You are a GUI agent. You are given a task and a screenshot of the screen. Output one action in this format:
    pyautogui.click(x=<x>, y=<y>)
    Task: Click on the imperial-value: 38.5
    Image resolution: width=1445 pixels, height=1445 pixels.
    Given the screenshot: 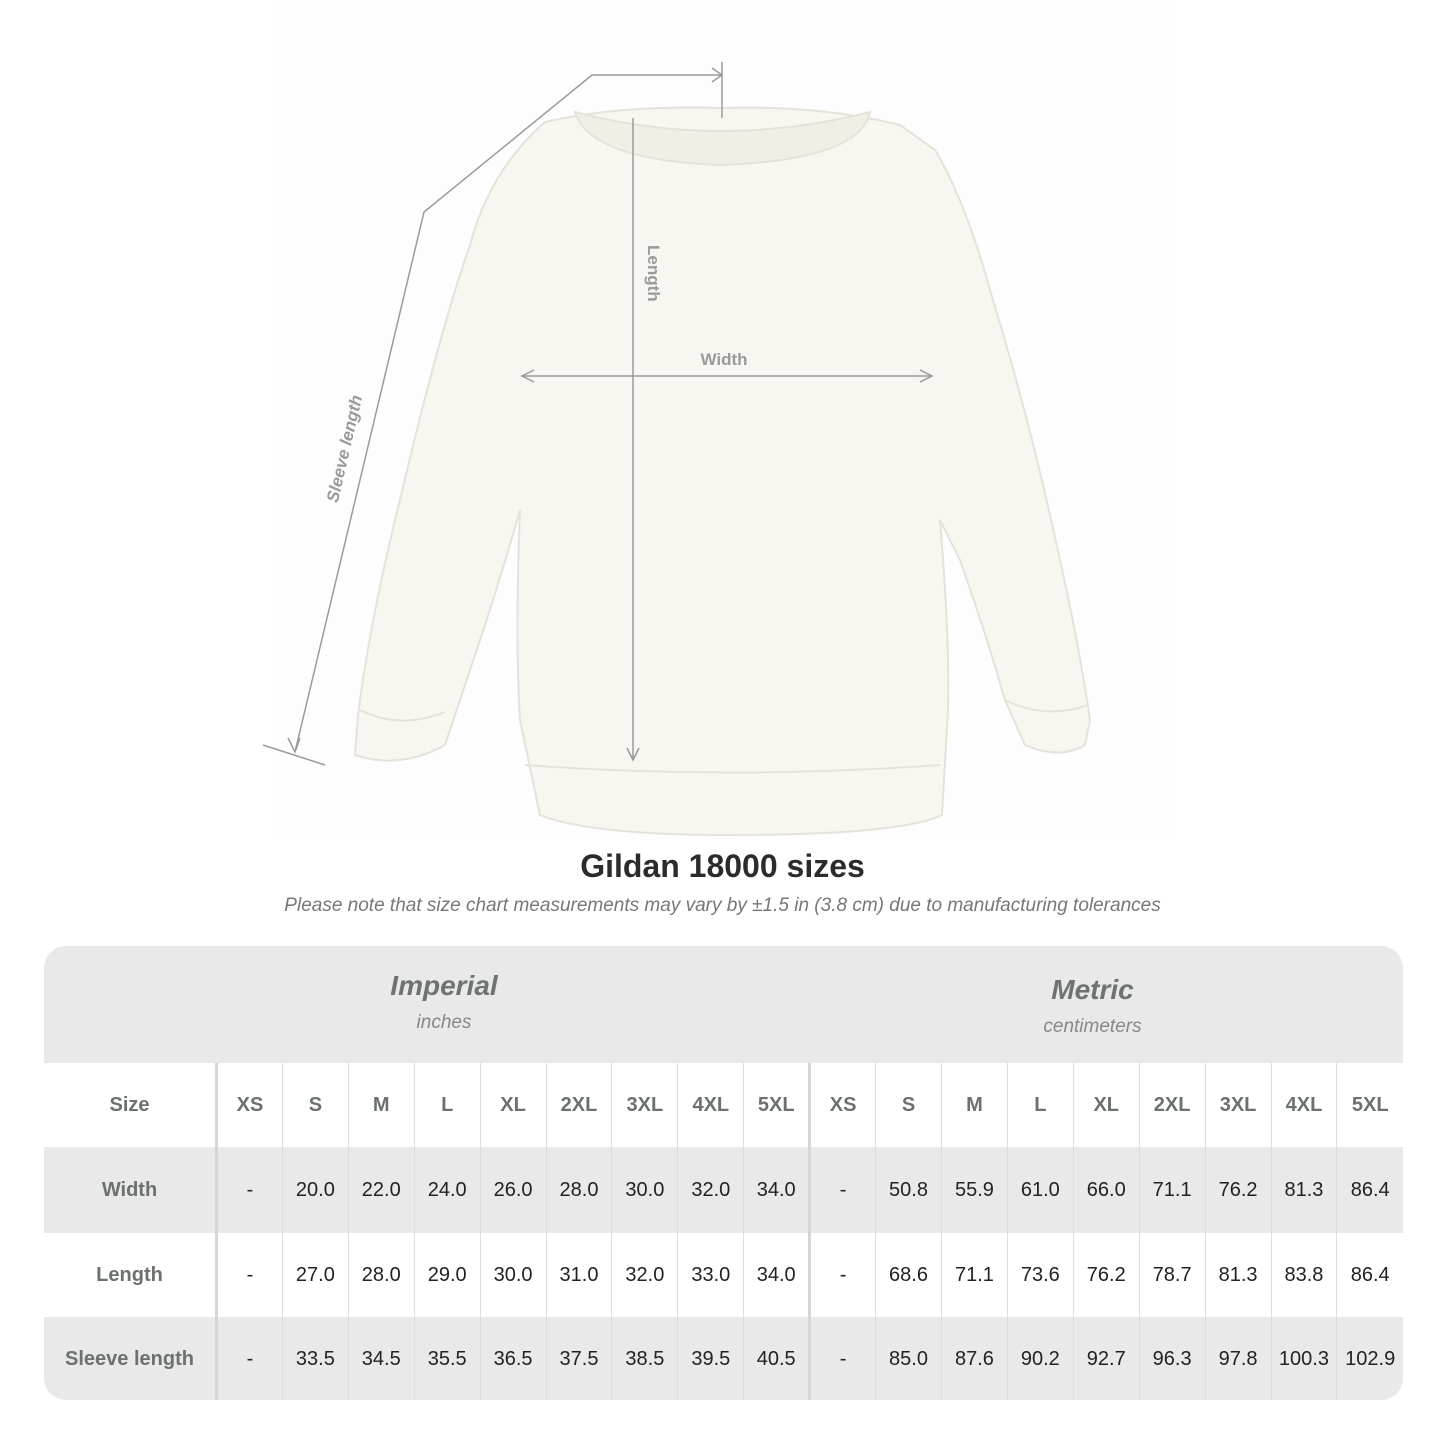 What is the action you would take?
    pyautogui.click(x=644, y=1358)
    